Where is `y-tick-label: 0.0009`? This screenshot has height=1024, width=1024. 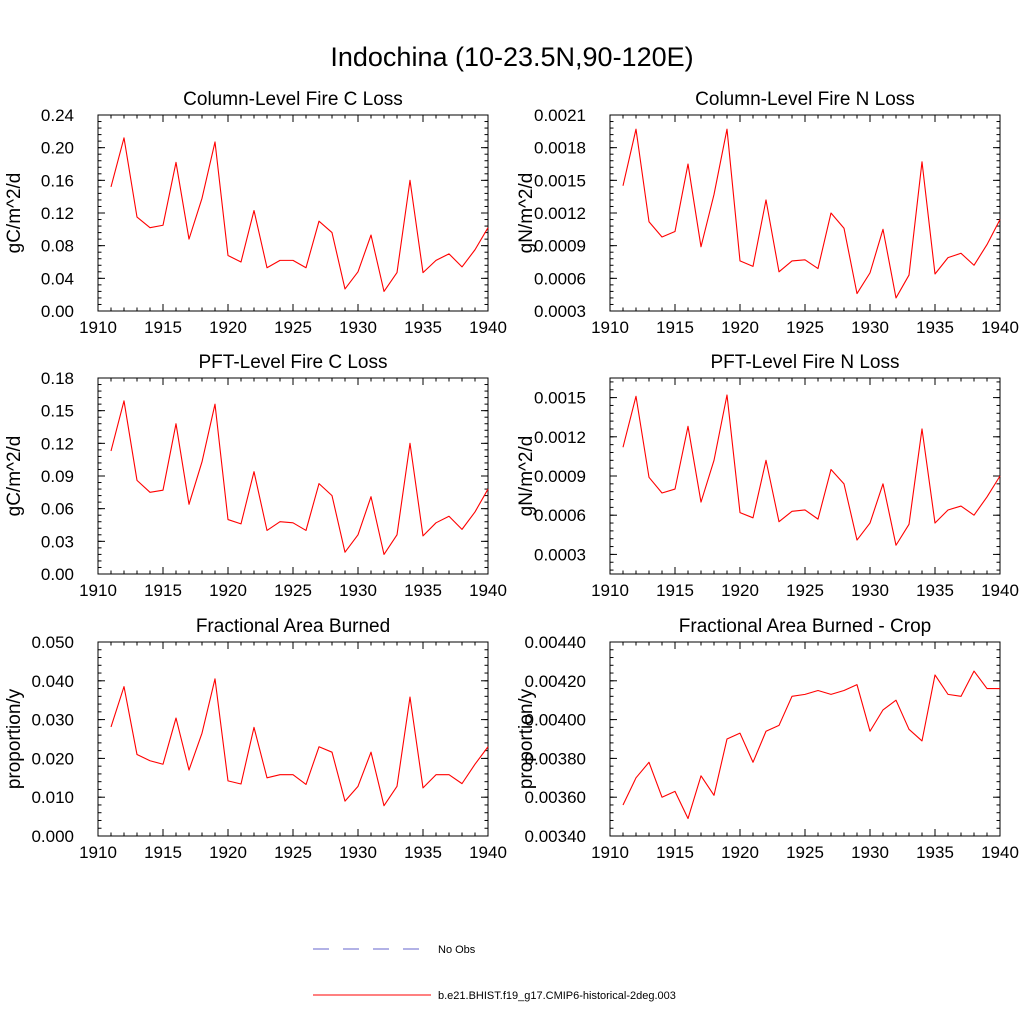 y-tick-label: 0.0009 is located at coordinates (560, 246).